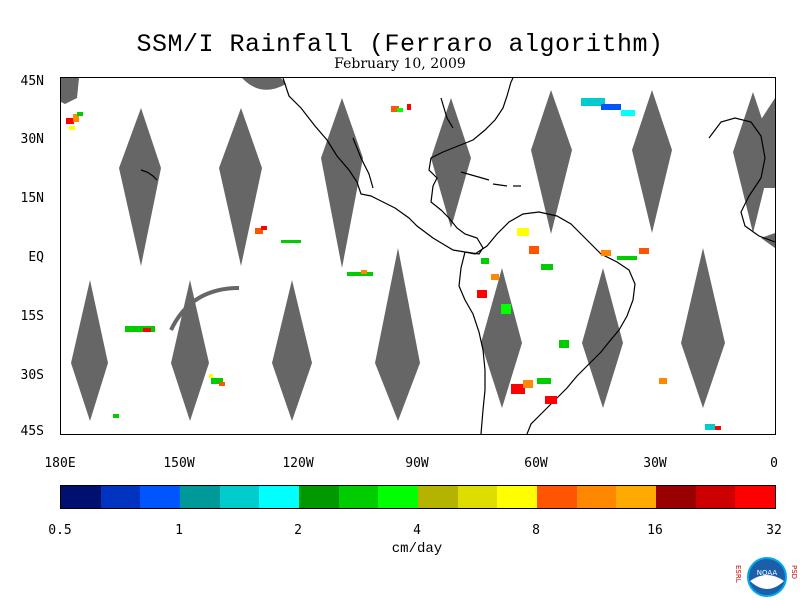  I want to click on swath-gap-corner, so click(70, 91).